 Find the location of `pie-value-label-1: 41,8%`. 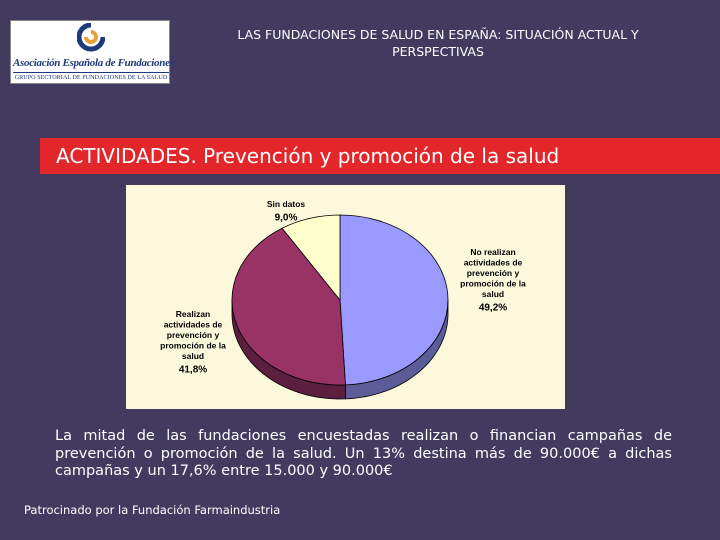

pie-value-label-1: 41,8% is located at coordinates (193, 370).